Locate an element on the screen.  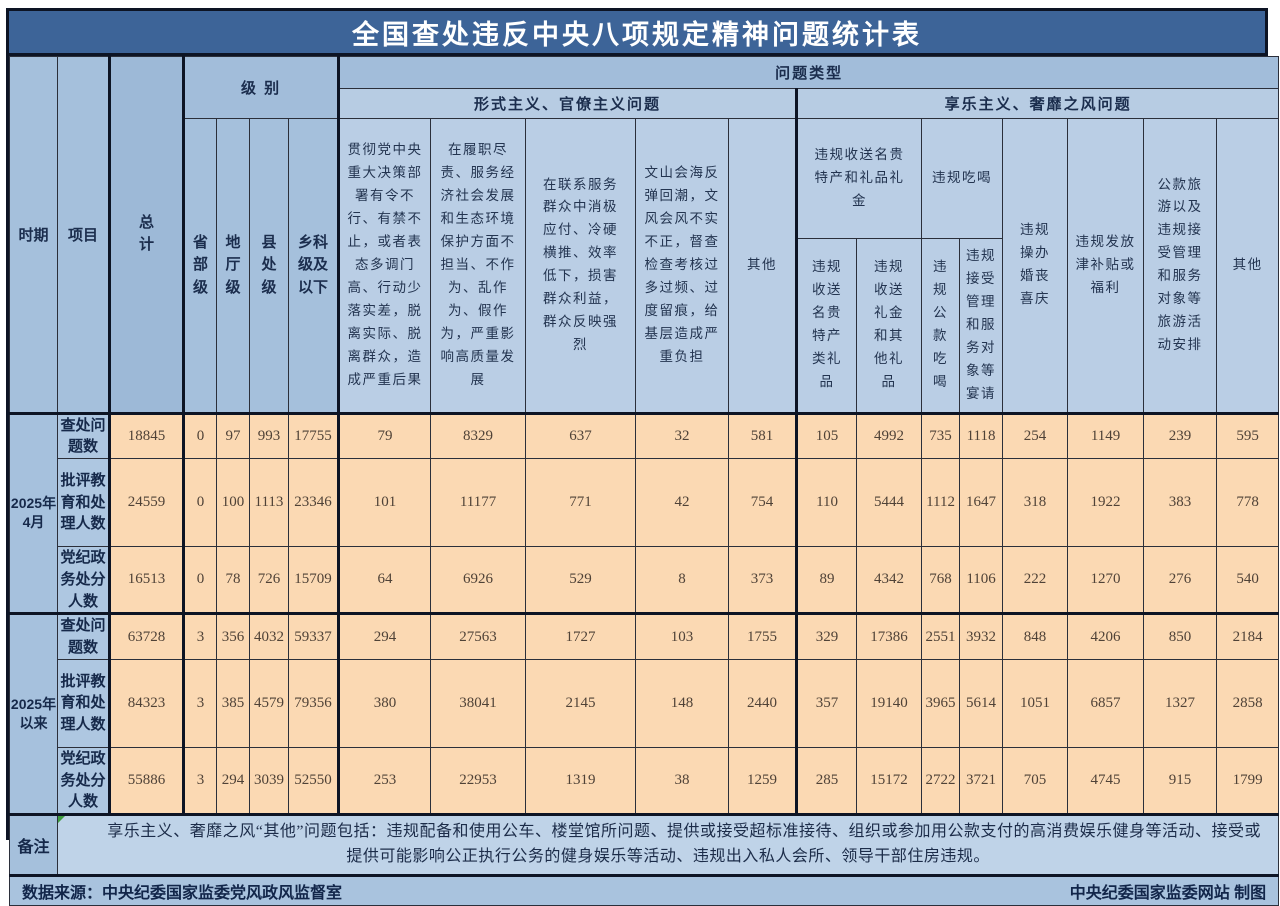
value-cell: 32 is located at coordinates (682, 435).